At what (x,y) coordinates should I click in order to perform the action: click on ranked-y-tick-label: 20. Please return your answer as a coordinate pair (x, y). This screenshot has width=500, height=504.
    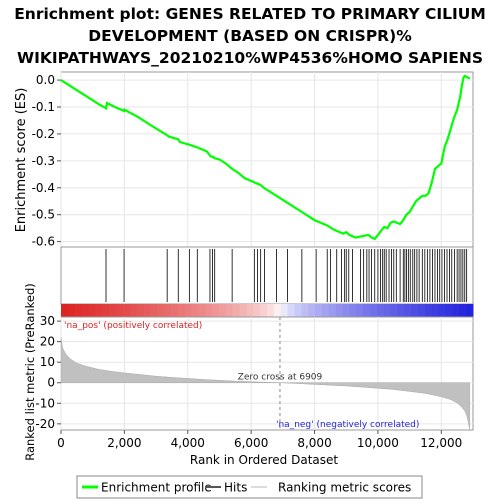
    Looking at the image, I should click on (47, 342).